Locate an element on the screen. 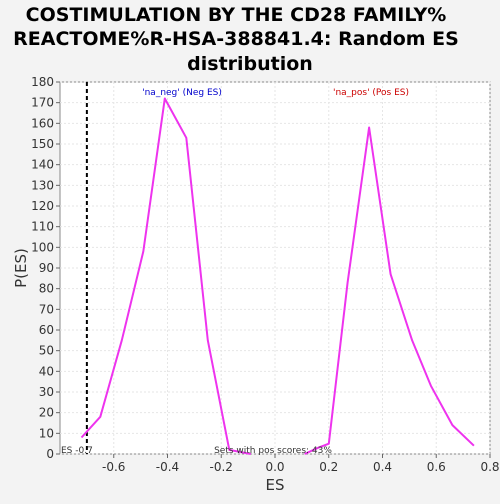  x-tick-label: 0.6 is located at coordinates (436, 467).